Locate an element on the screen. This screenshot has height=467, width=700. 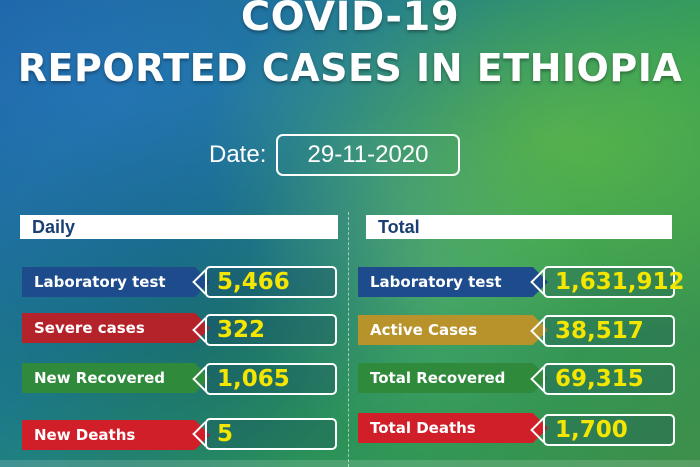
daily-row-severe-value: 322 is located at coordinates (264, 330).